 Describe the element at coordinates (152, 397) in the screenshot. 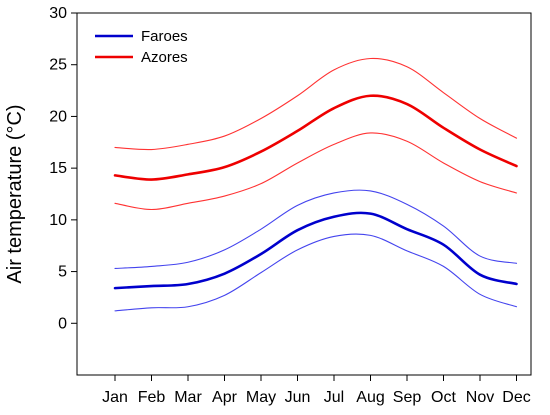

I see `x-tick-label: Feb` at that location.